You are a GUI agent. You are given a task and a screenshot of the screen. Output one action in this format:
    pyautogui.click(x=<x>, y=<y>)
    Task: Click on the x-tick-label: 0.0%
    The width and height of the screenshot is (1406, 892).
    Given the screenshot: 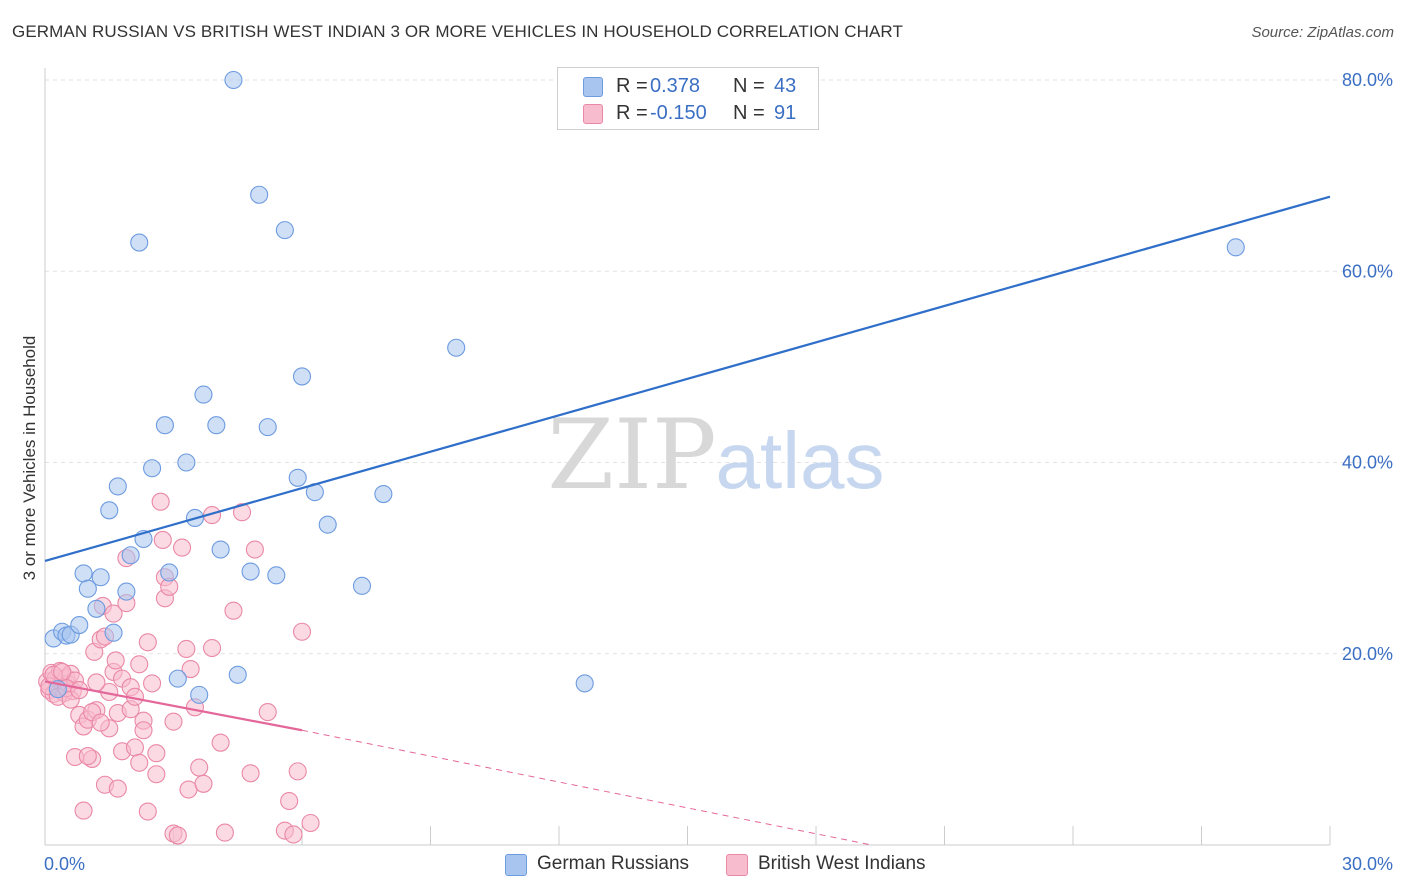 What is the action you would take?
    pyautogui.click(x=64, y=864)
    